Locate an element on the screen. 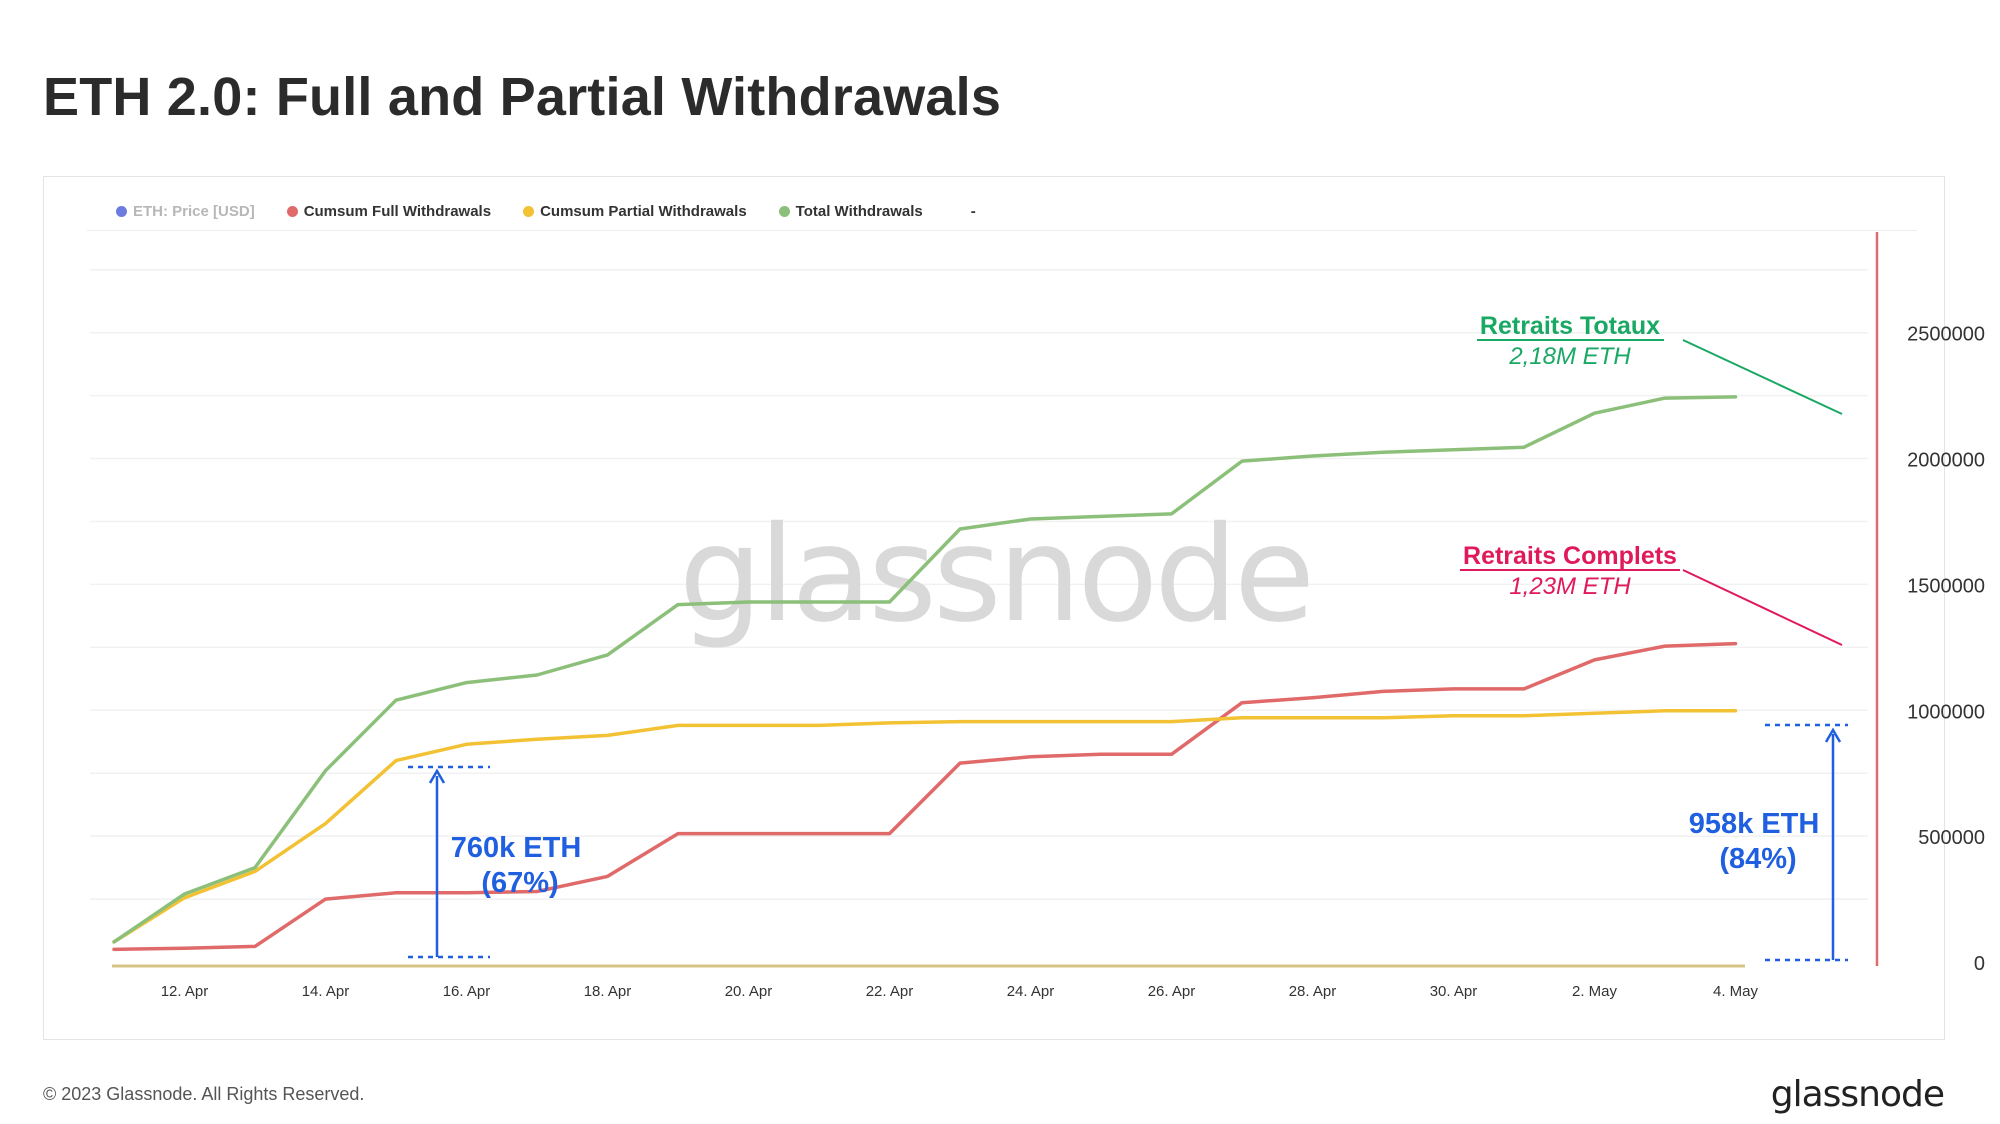  legend-label-total-withdrawals: Total Withdrawals is located at coordinates (859, 211).